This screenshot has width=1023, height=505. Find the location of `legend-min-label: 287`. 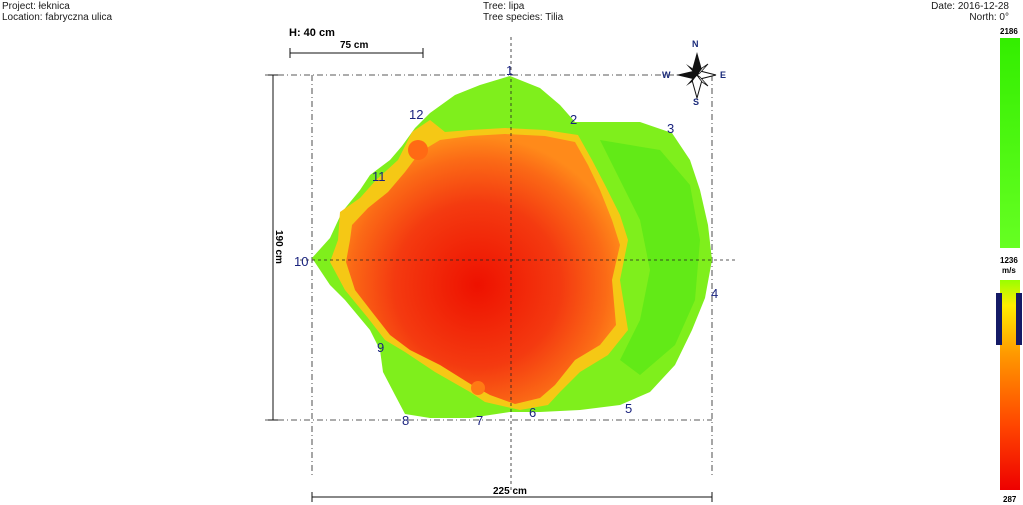

legend-min-label: 287 is located at coordinates (1010, 499).